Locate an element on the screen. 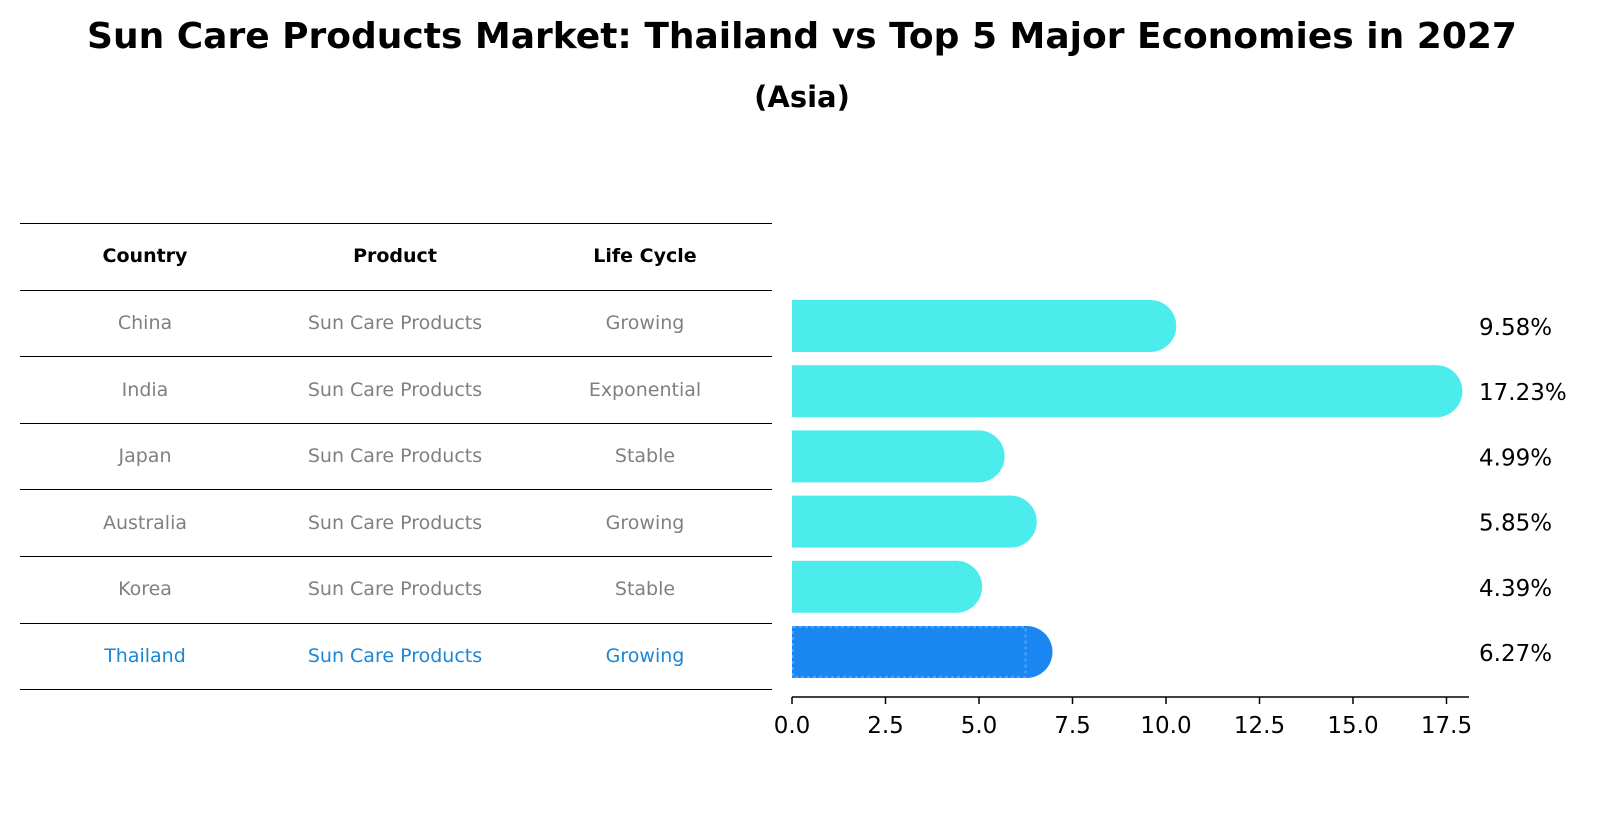 This screenshot has height=823, width=1604. x-tick-label: 7.5 is located at coordinates (1072, 726).